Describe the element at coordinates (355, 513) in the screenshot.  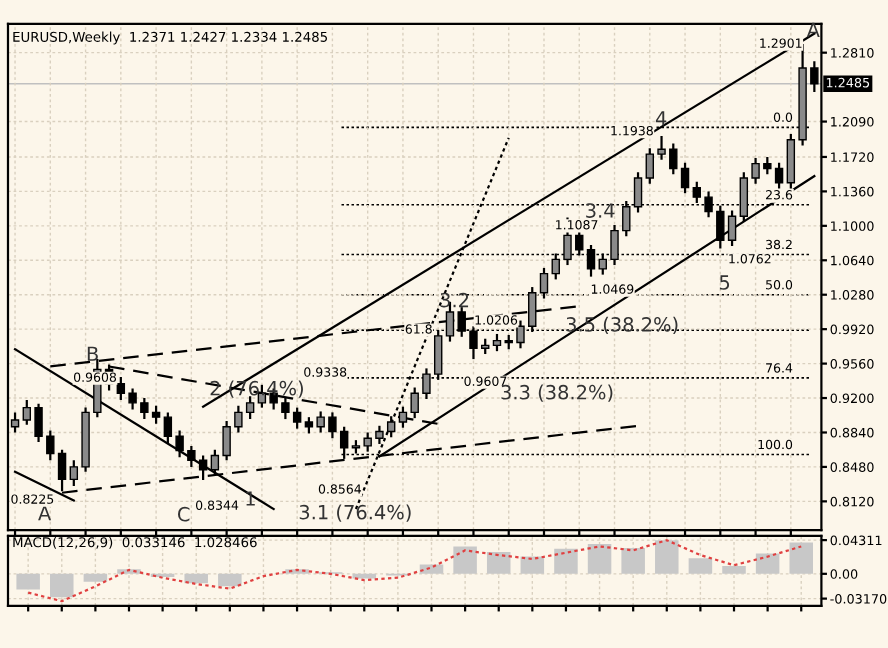
I see `annotation: 3.1 (76.4%)` at that location.